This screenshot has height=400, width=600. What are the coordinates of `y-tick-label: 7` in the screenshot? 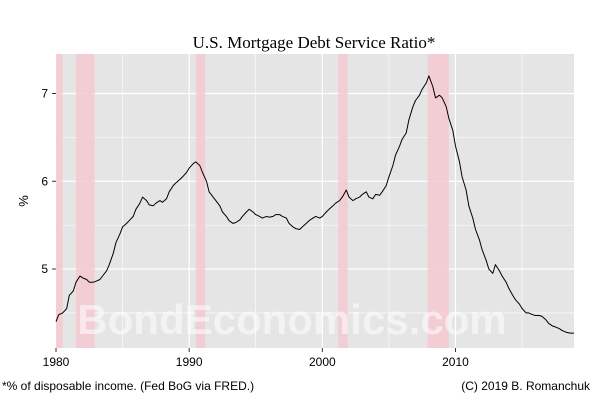 It's located at (44, 93).